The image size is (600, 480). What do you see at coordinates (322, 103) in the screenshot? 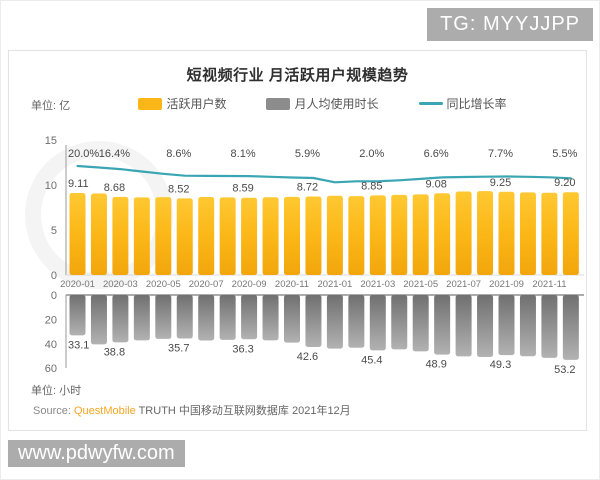
I see `legend: 活跃用户数 月人均使用时长 同比增长率` at bounding box center [322, 103].